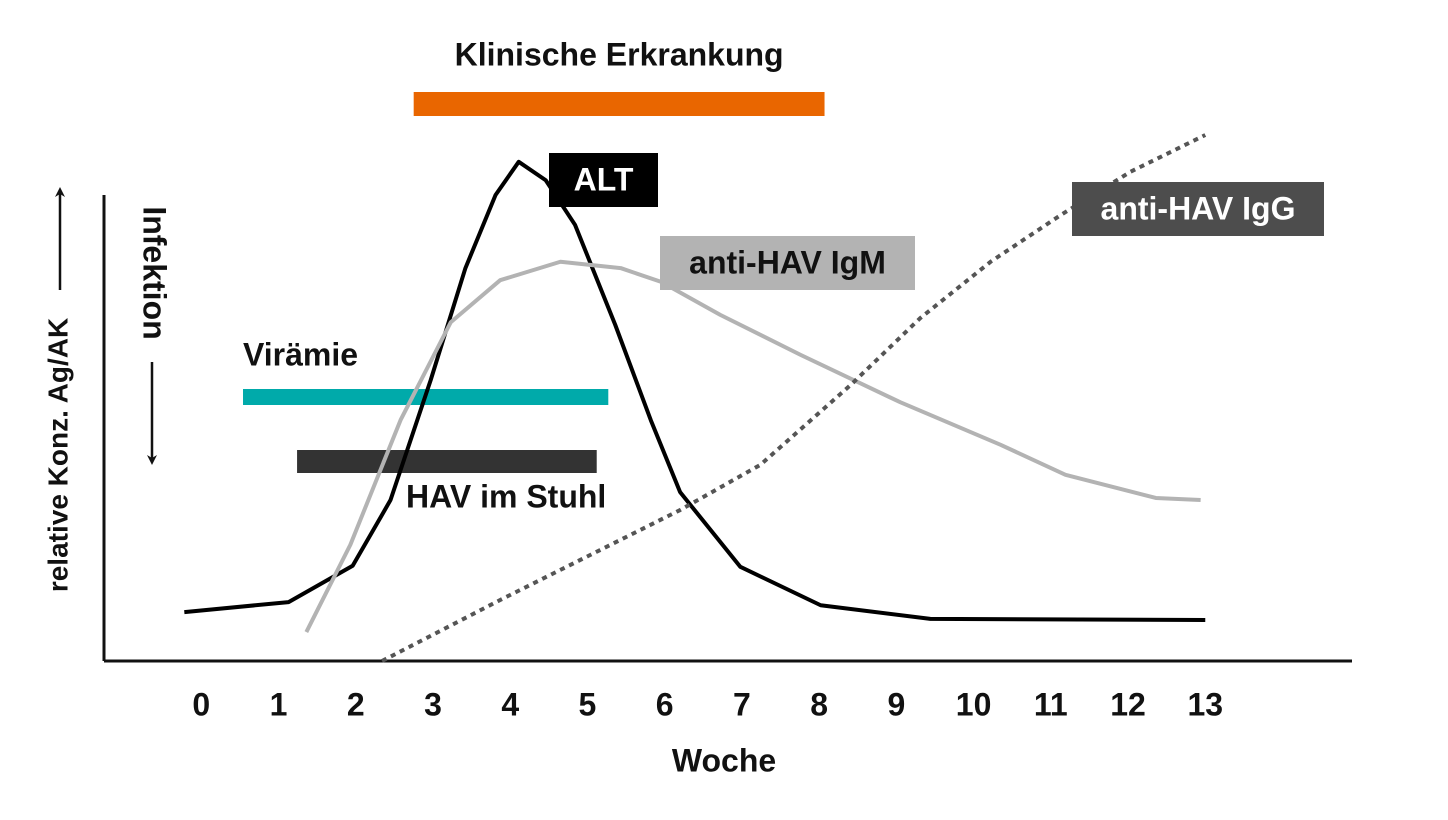  Describe the element at coordinates (619, 54) in the screenshot. I see `range-label: Klinische Erkrankung` at that location.